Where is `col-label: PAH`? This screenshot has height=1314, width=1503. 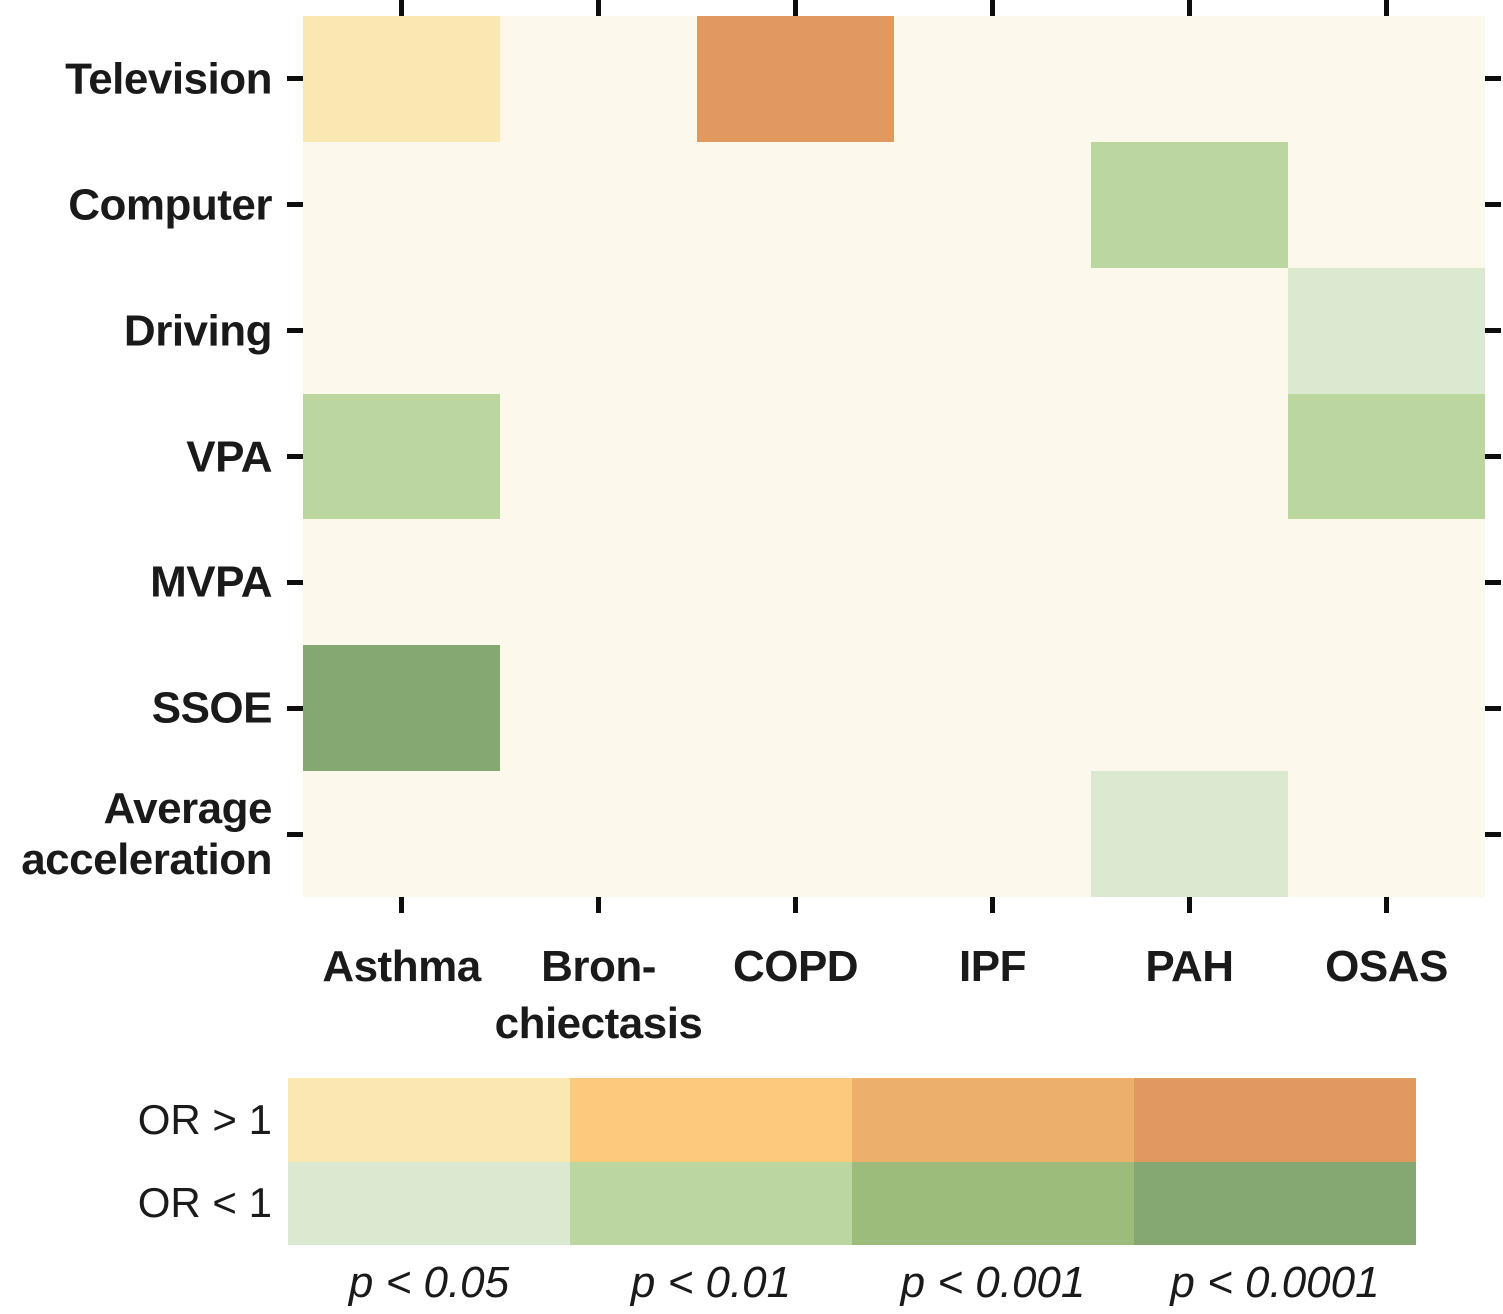
col-label: PAH is located at coordinates (1189, 966).